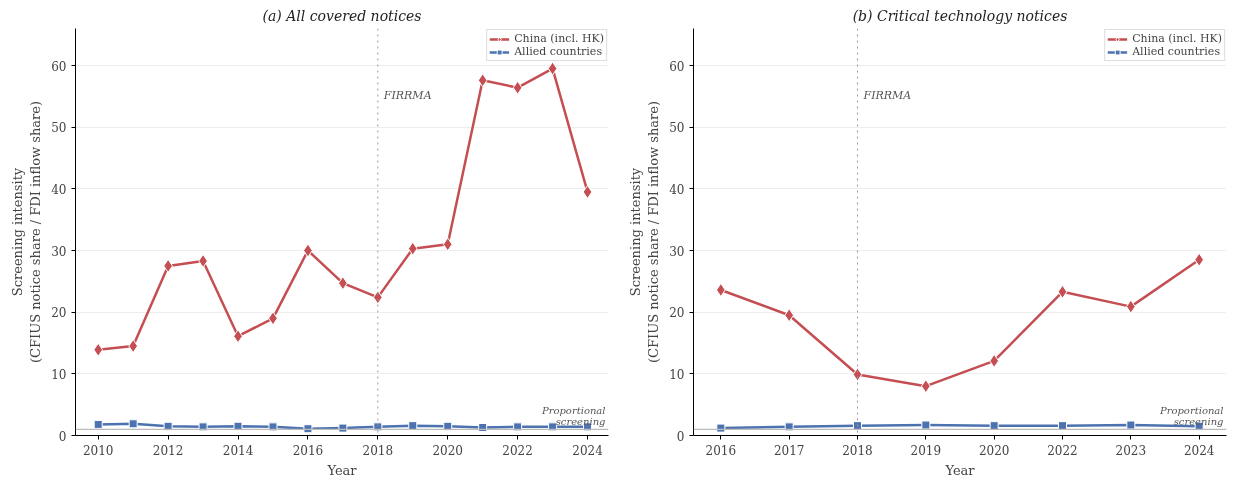  I want to click on x-tick-label: 2012, so click(168, 450).